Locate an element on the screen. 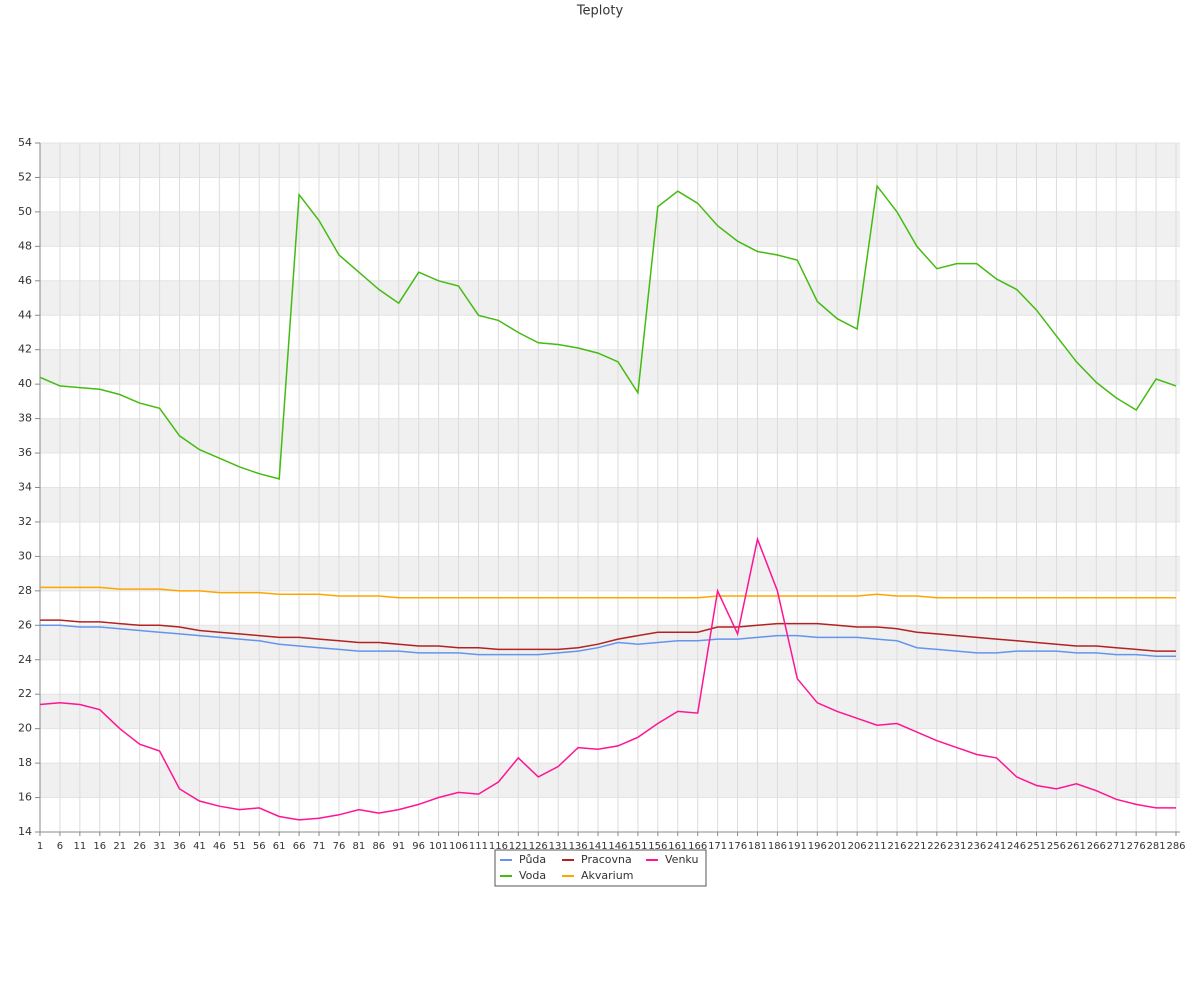 The image size is (1200, 1000). x-tick-label: 46 is located at coordinates (219, 846).